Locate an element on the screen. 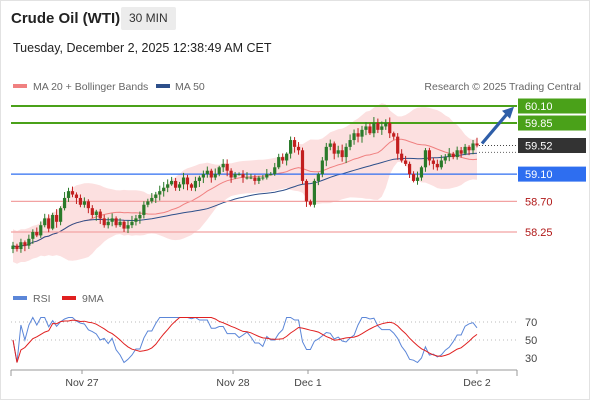  level-59-85-tag is located at coordinates (552, 123).